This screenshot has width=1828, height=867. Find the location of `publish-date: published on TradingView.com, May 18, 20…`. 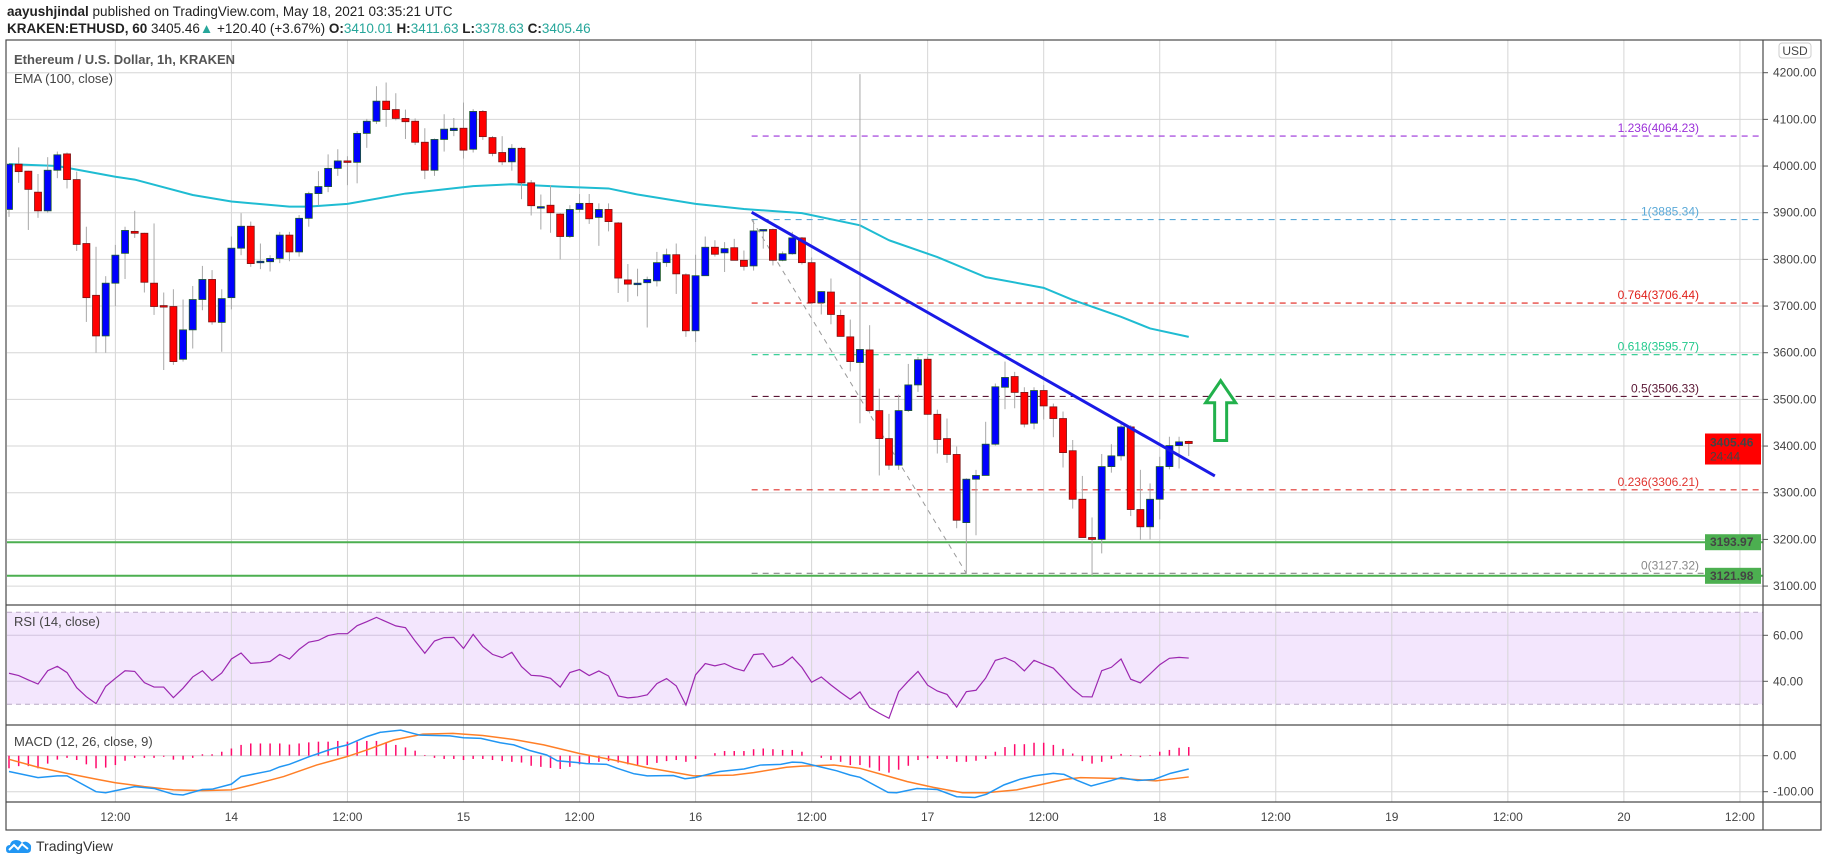

publish-date: published on TradingView.com, May 18, 20… is located at coordinates (272, 11).